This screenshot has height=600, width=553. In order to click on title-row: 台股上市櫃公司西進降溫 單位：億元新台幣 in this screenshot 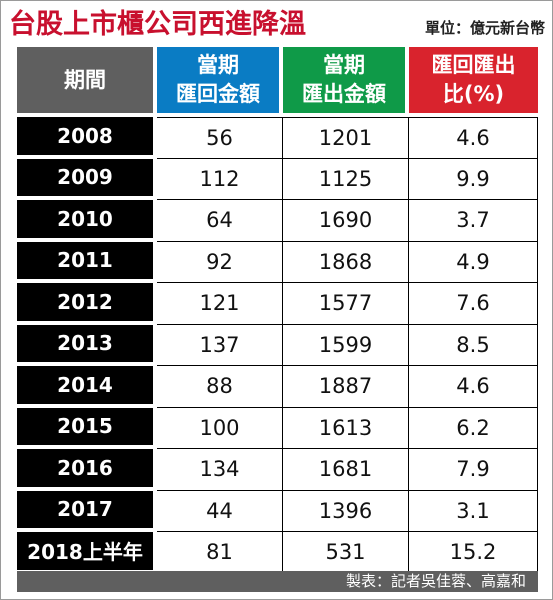, I will do `click(279, 25)`.